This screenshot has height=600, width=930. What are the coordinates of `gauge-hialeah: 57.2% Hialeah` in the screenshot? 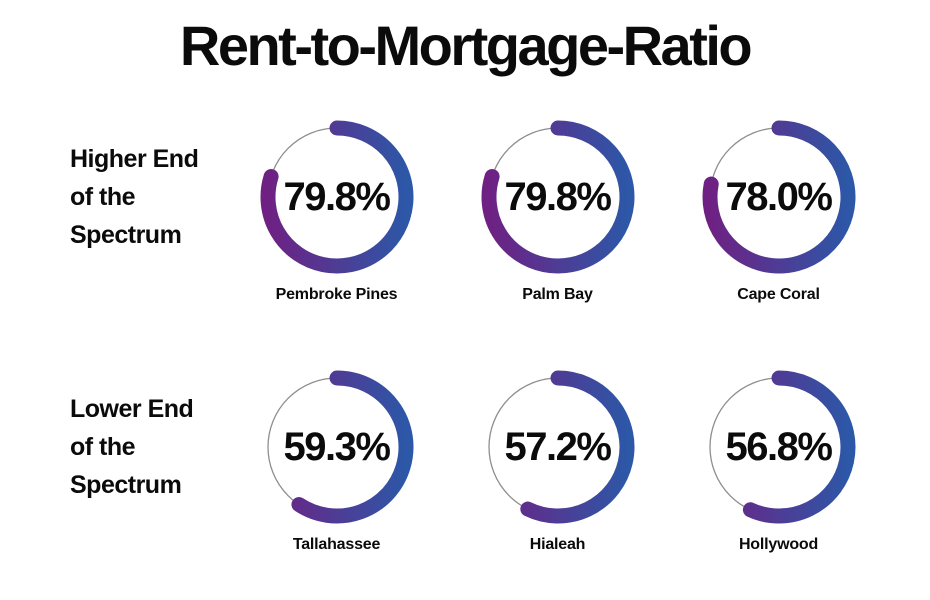 It's located at (557, 458).